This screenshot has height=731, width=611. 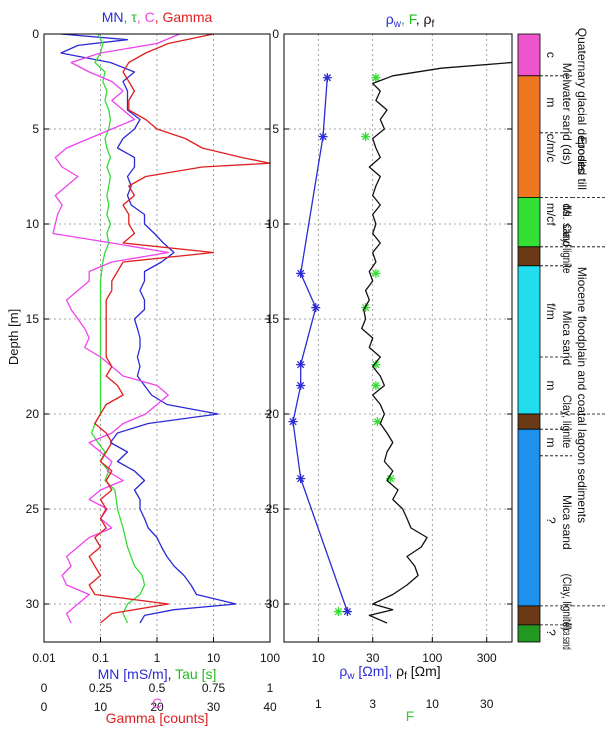 I want to click on depth-axis-label: Depth [m], so click(x=13, y=337).